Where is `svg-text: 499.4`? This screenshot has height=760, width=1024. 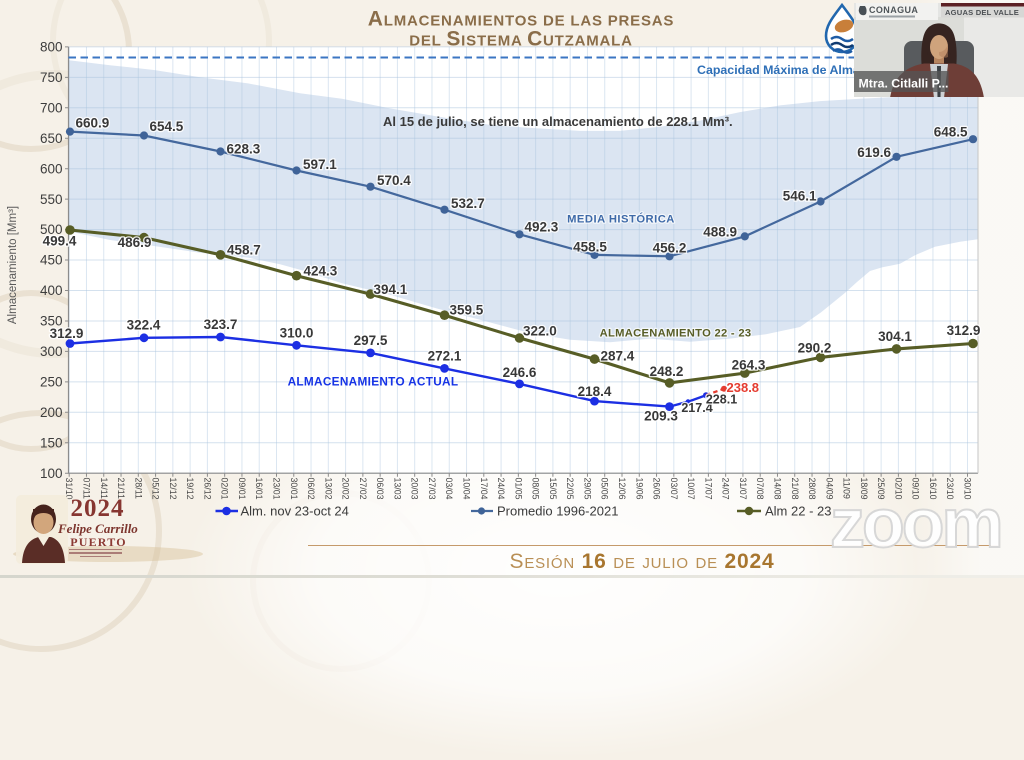
svg-text: 499.4 is located at coordinates (60, 241).